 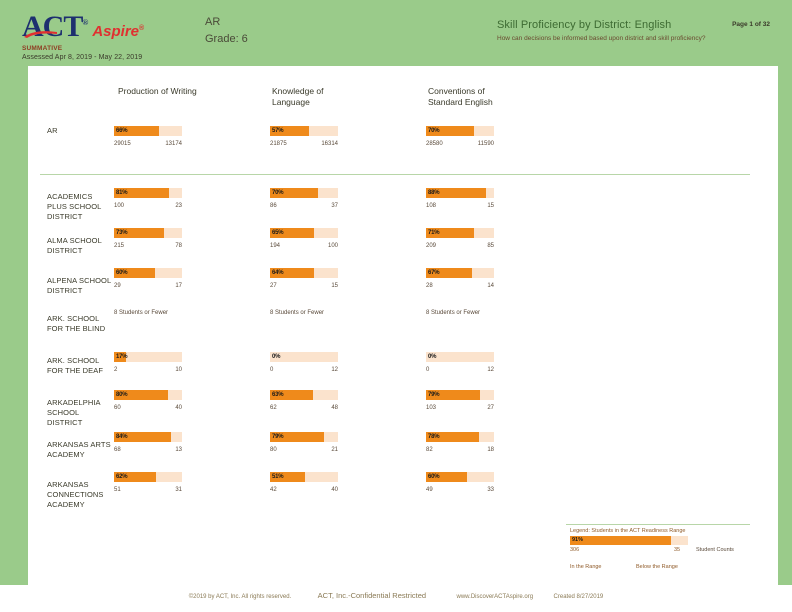 What do you see at coordinates (122, 437) in the screenshot?
I see `proficiency-percent: 84%` at bounding box center [122, 437].